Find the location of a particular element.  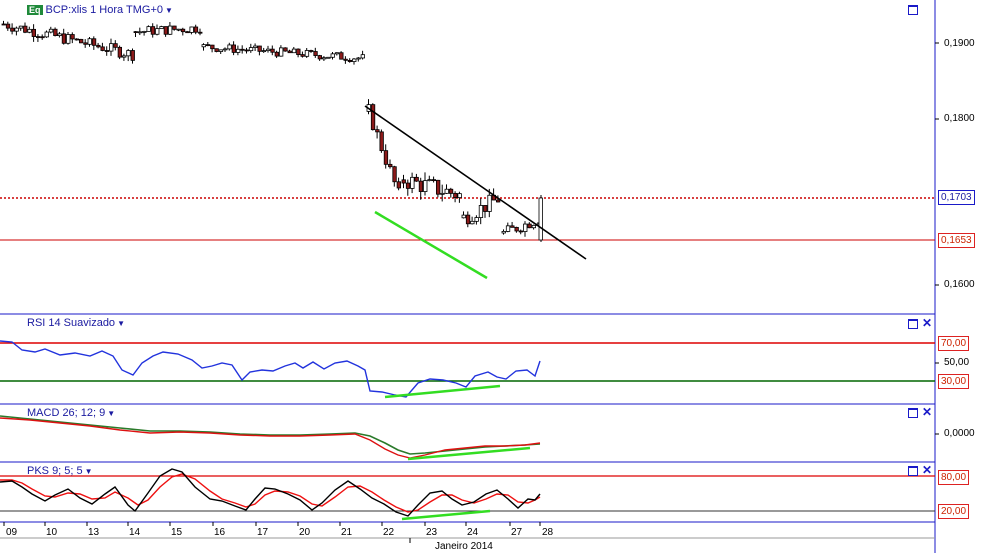

support-price-box: 0,1653 is located at coordinates (956, 240).